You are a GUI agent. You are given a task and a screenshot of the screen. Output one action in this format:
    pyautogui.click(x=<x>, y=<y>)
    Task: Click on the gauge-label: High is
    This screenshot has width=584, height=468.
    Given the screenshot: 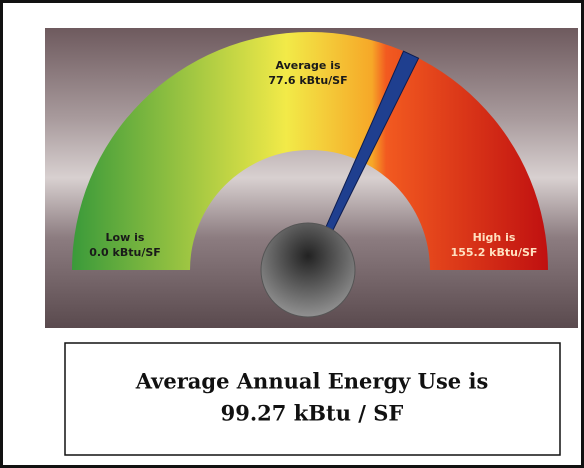 What is the action you would take?
    pyautogui.click(x=494, y=237)
    